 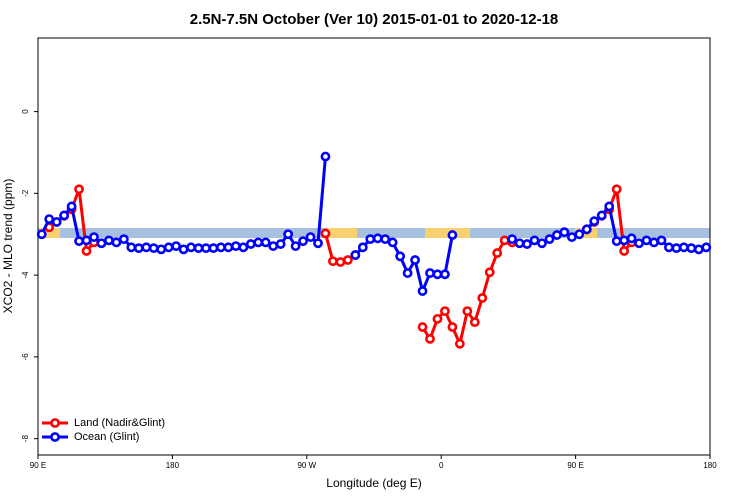 What do you see at coordinates (106, 437) in the screenshot?
I see `legend-label: Ocean (Glint)` at bounding box center [106, 437].